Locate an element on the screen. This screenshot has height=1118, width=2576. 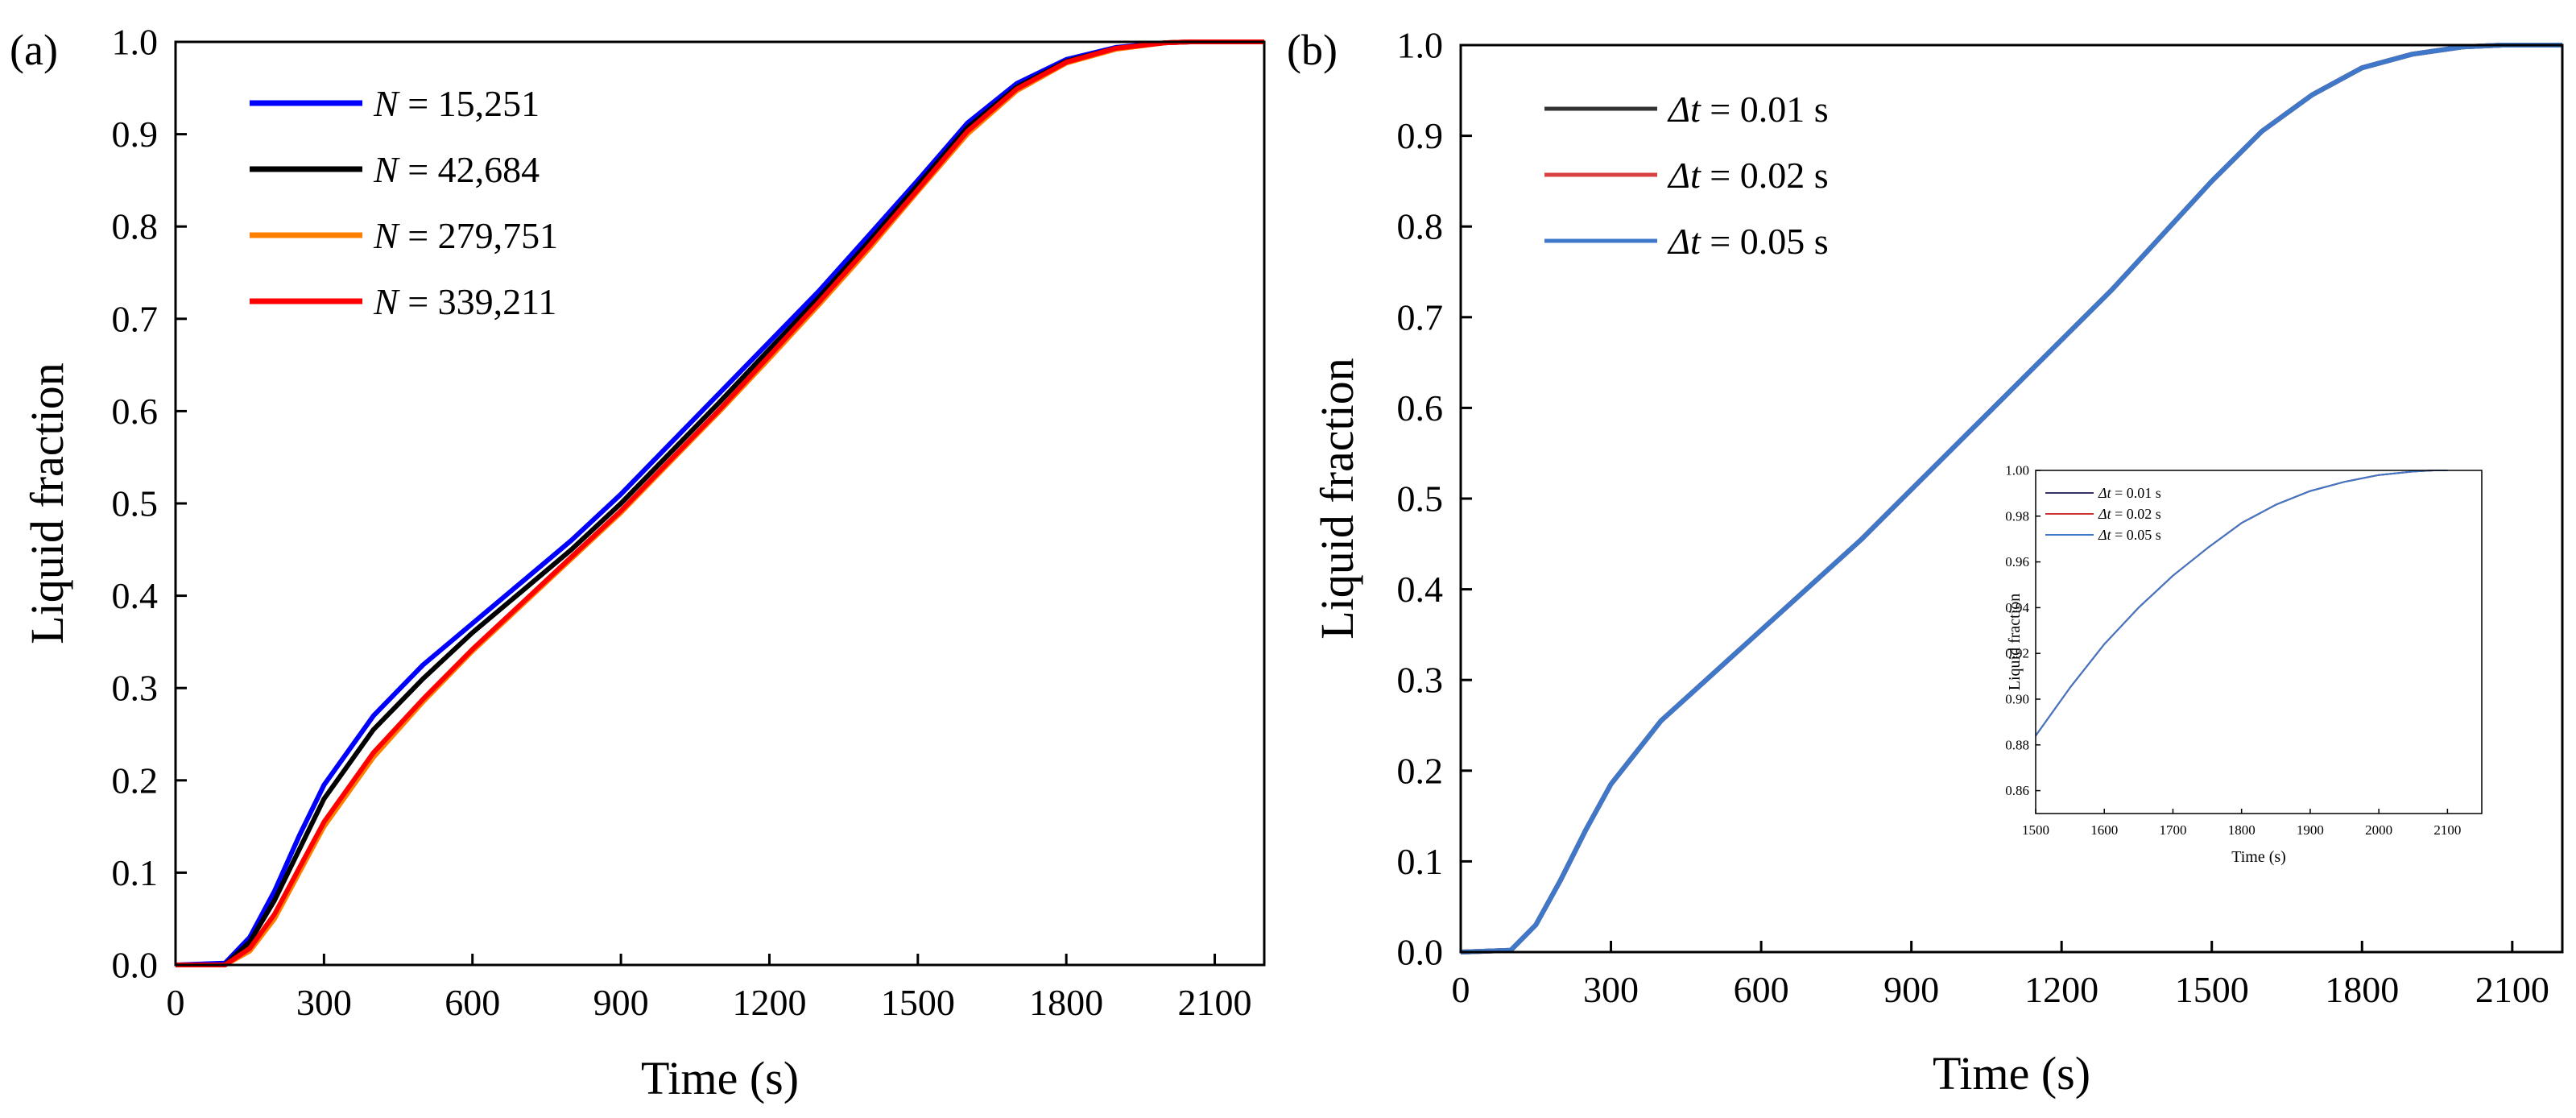
legend-label-inset-1: Δt = 0.01 s is located at coordinates (2129, 493).